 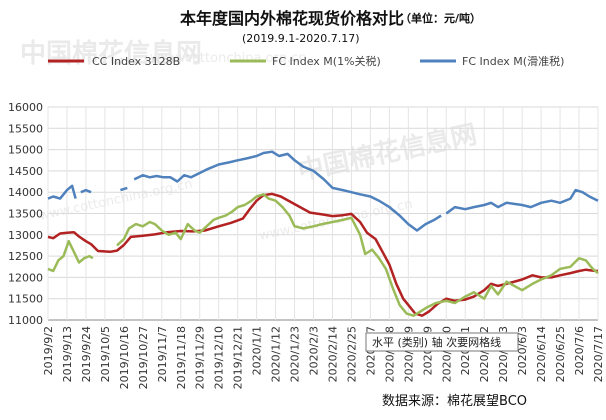 What do you see at coordinates (25, 277) in the screenshot?
I see `y-tick-label: 12000` at bounding box center [25, 277].